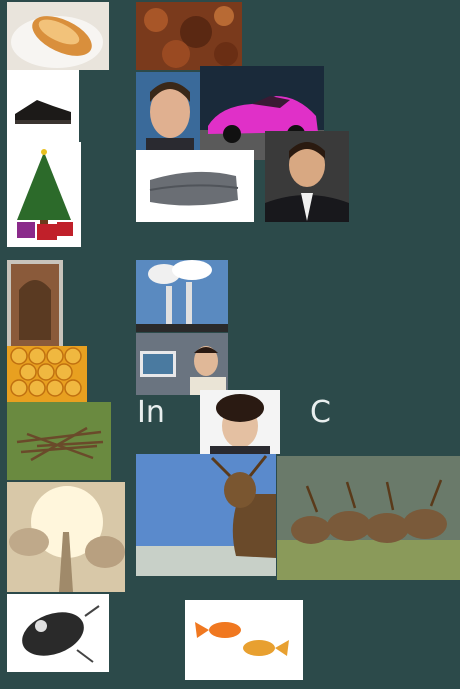  What do you see at coordinates (368, 518) in the screenshot?
I see `deer-herd-image` at bounding box center [368, 518].